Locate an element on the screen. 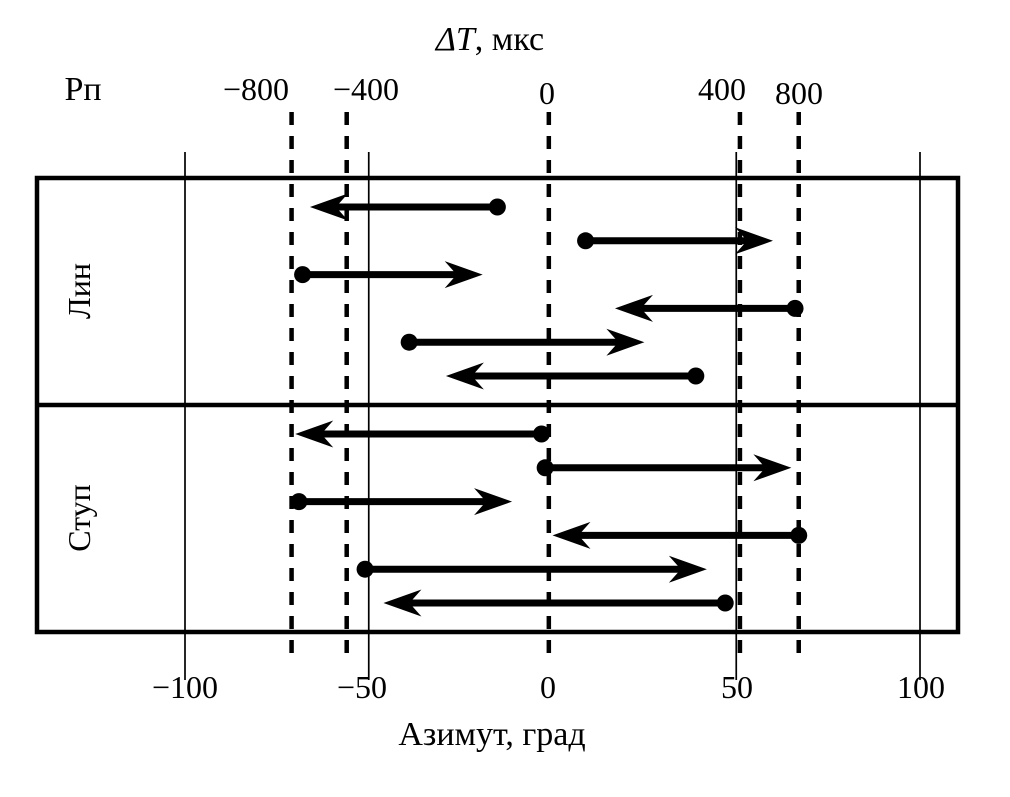 The image size is (1010, 797). delta-t-tick-label: −400 is located at coordinates (366, 89).